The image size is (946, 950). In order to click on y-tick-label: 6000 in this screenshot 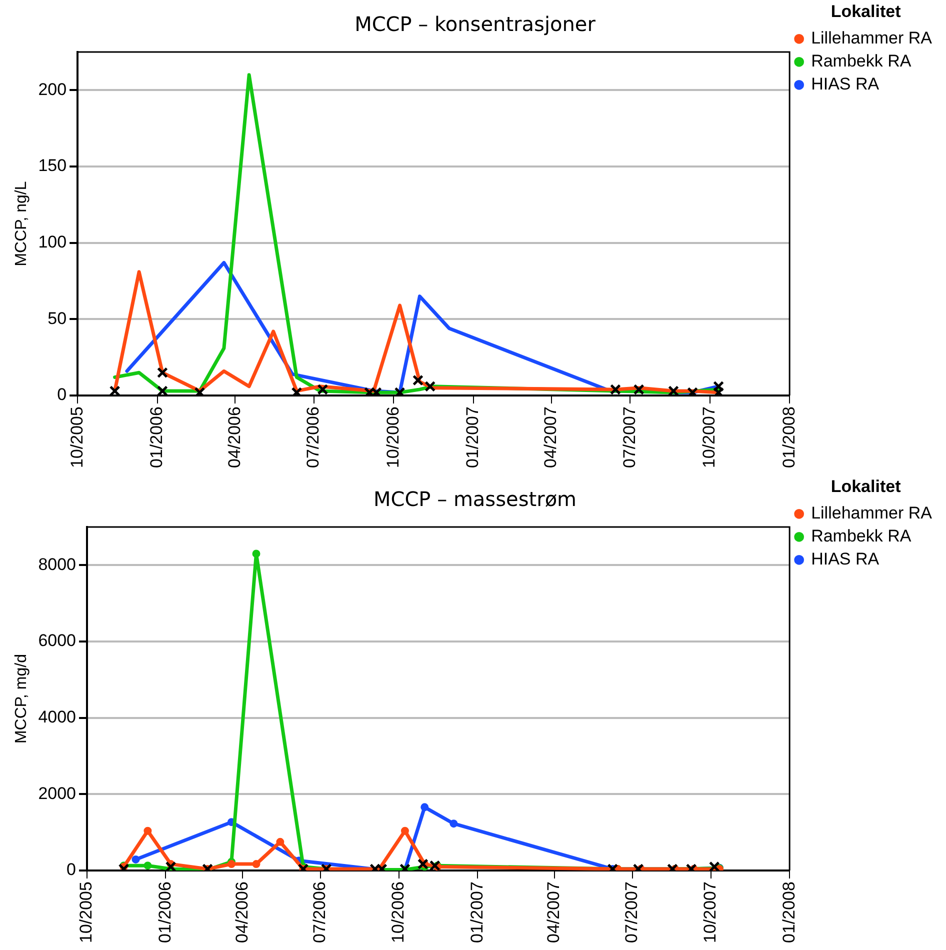, I will do `click(57, 640)`.